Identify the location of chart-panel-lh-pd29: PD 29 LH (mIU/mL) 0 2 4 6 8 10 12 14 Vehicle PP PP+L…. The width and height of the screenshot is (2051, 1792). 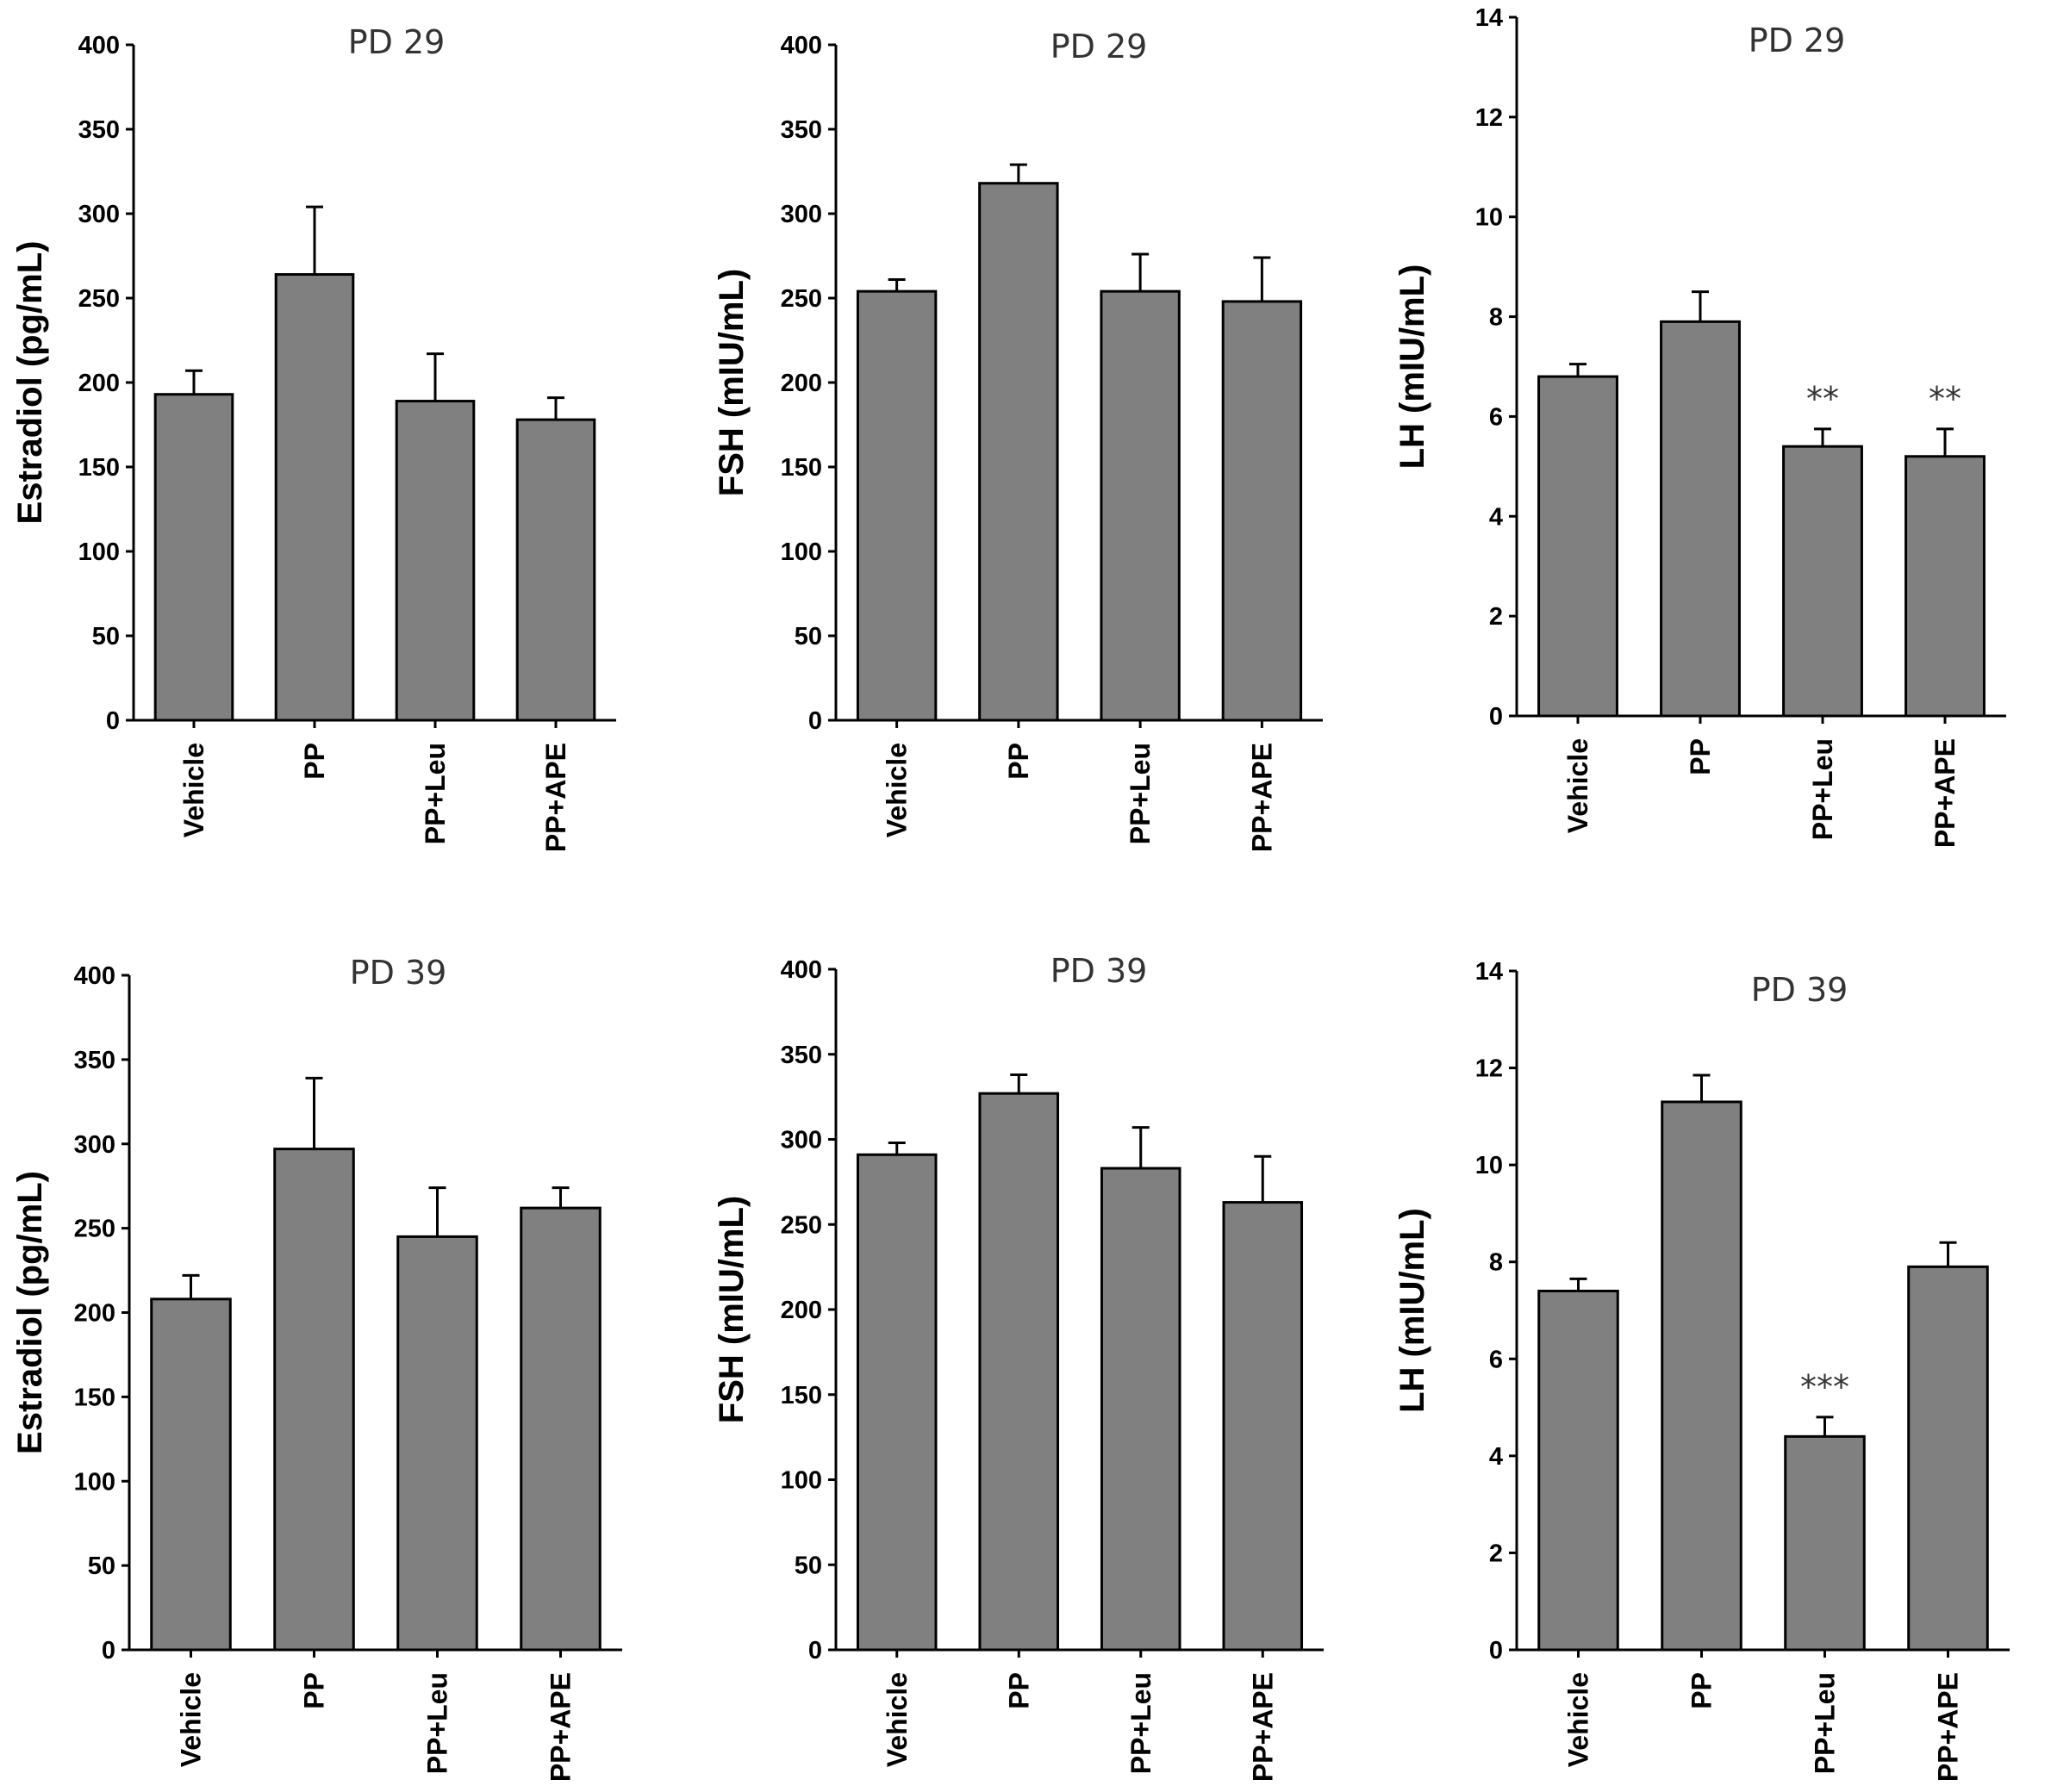
(1699, 426).